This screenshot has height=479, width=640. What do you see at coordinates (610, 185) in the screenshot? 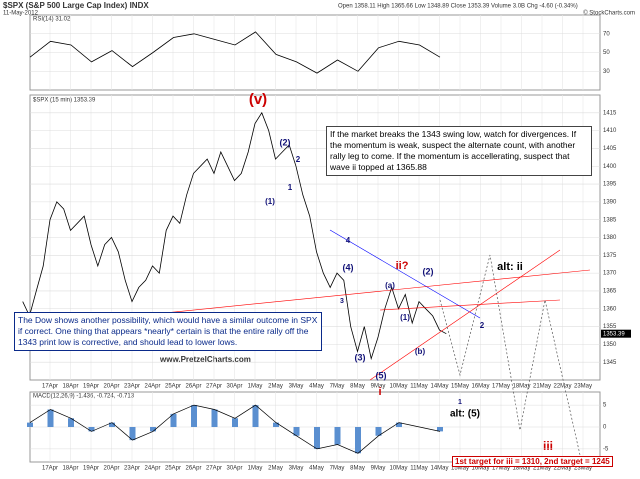
I see `y-tick-label: 1395` at bounding box center [610, 185].